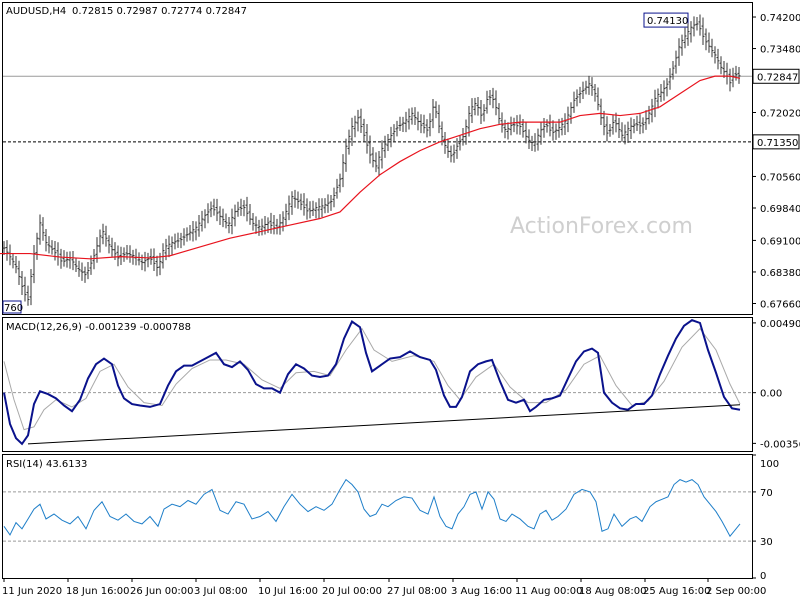 The height and width of the screenshot is (600, 800). I want to click on high-annotation-label: 0.74130, so click(667, 21).